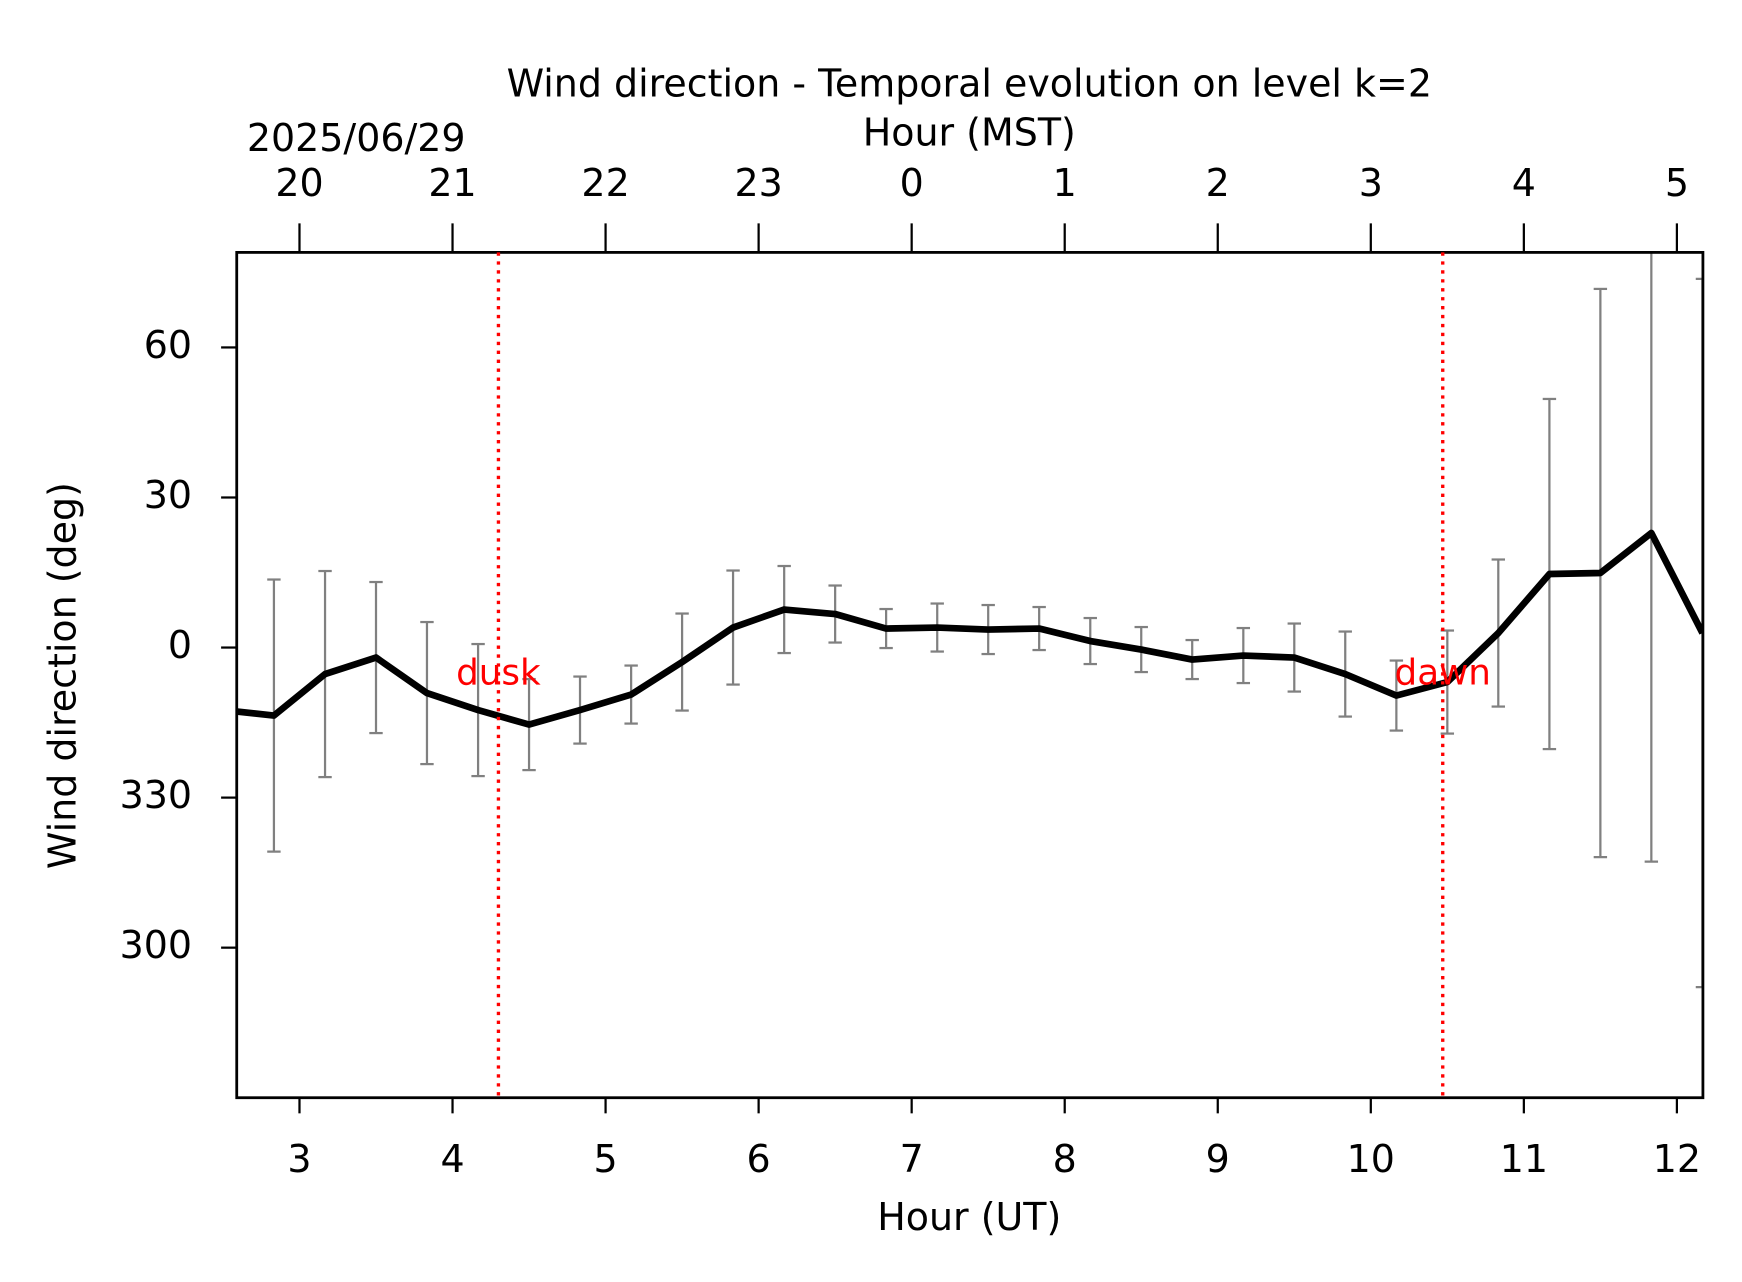 This screenshot has height=1282, width=1742. What do you see at coordinates (759, 1159) in the screenshot?
I see `x-tick-label: 6` at bounding box center [759, 1159].